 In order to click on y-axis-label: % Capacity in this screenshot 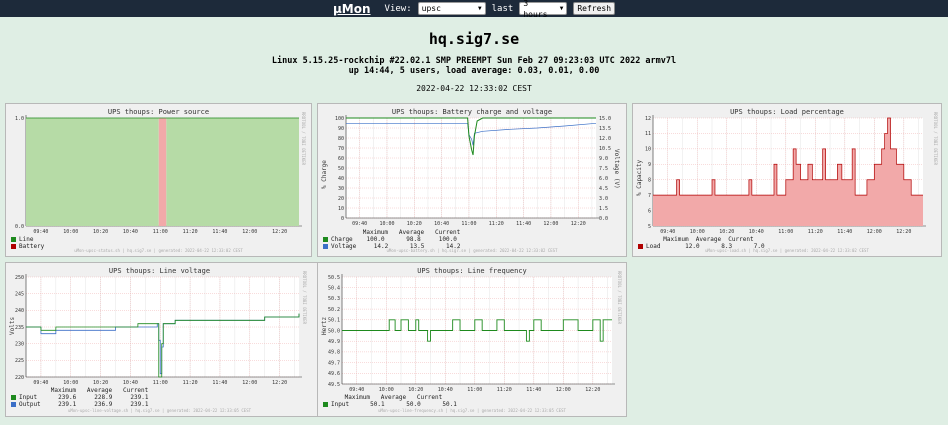, I will do `click(639, 177)`.